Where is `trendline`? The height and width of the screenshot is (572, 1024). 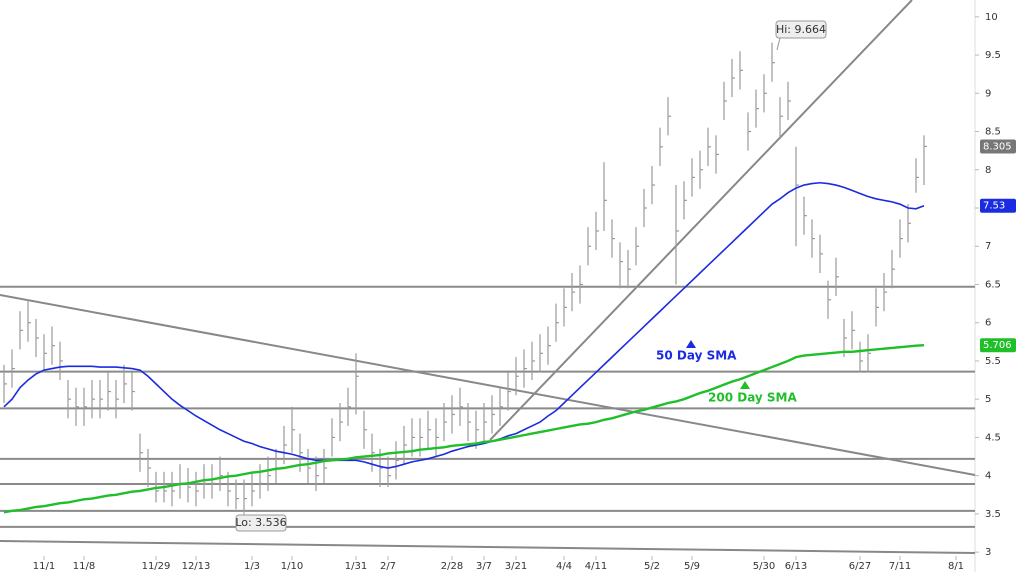
trendline is located at coordinates (488, 547).